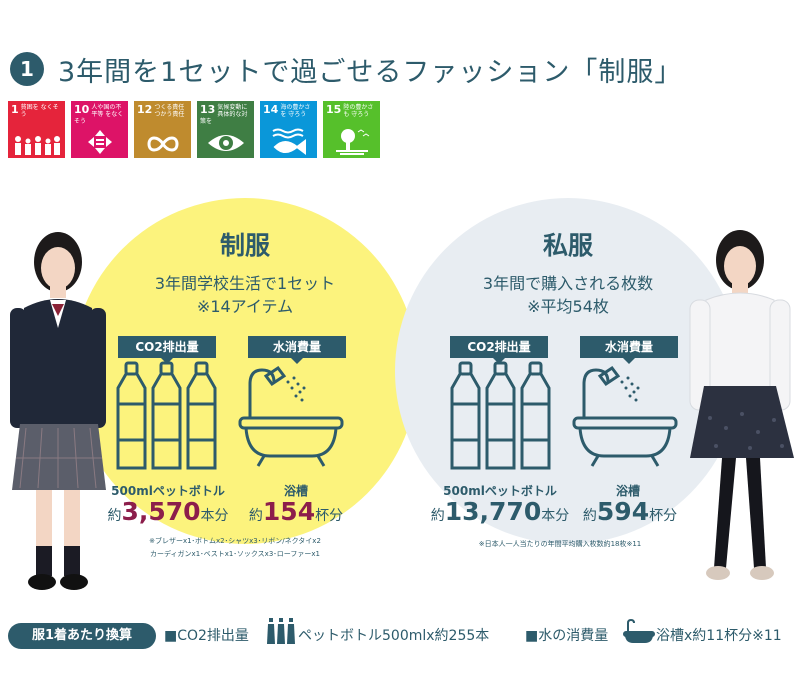  What do you see at coordinates (167, 350) in the screenshot?
I see `uniform-co2-tag: CO2排出量` at bounding box center [167, 350].